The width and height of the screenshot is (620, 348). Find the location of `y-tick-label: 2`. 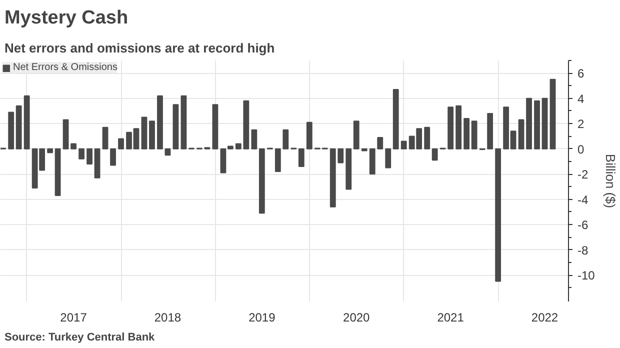

y-tick-label: 2 is located at coordinates (581, 124).